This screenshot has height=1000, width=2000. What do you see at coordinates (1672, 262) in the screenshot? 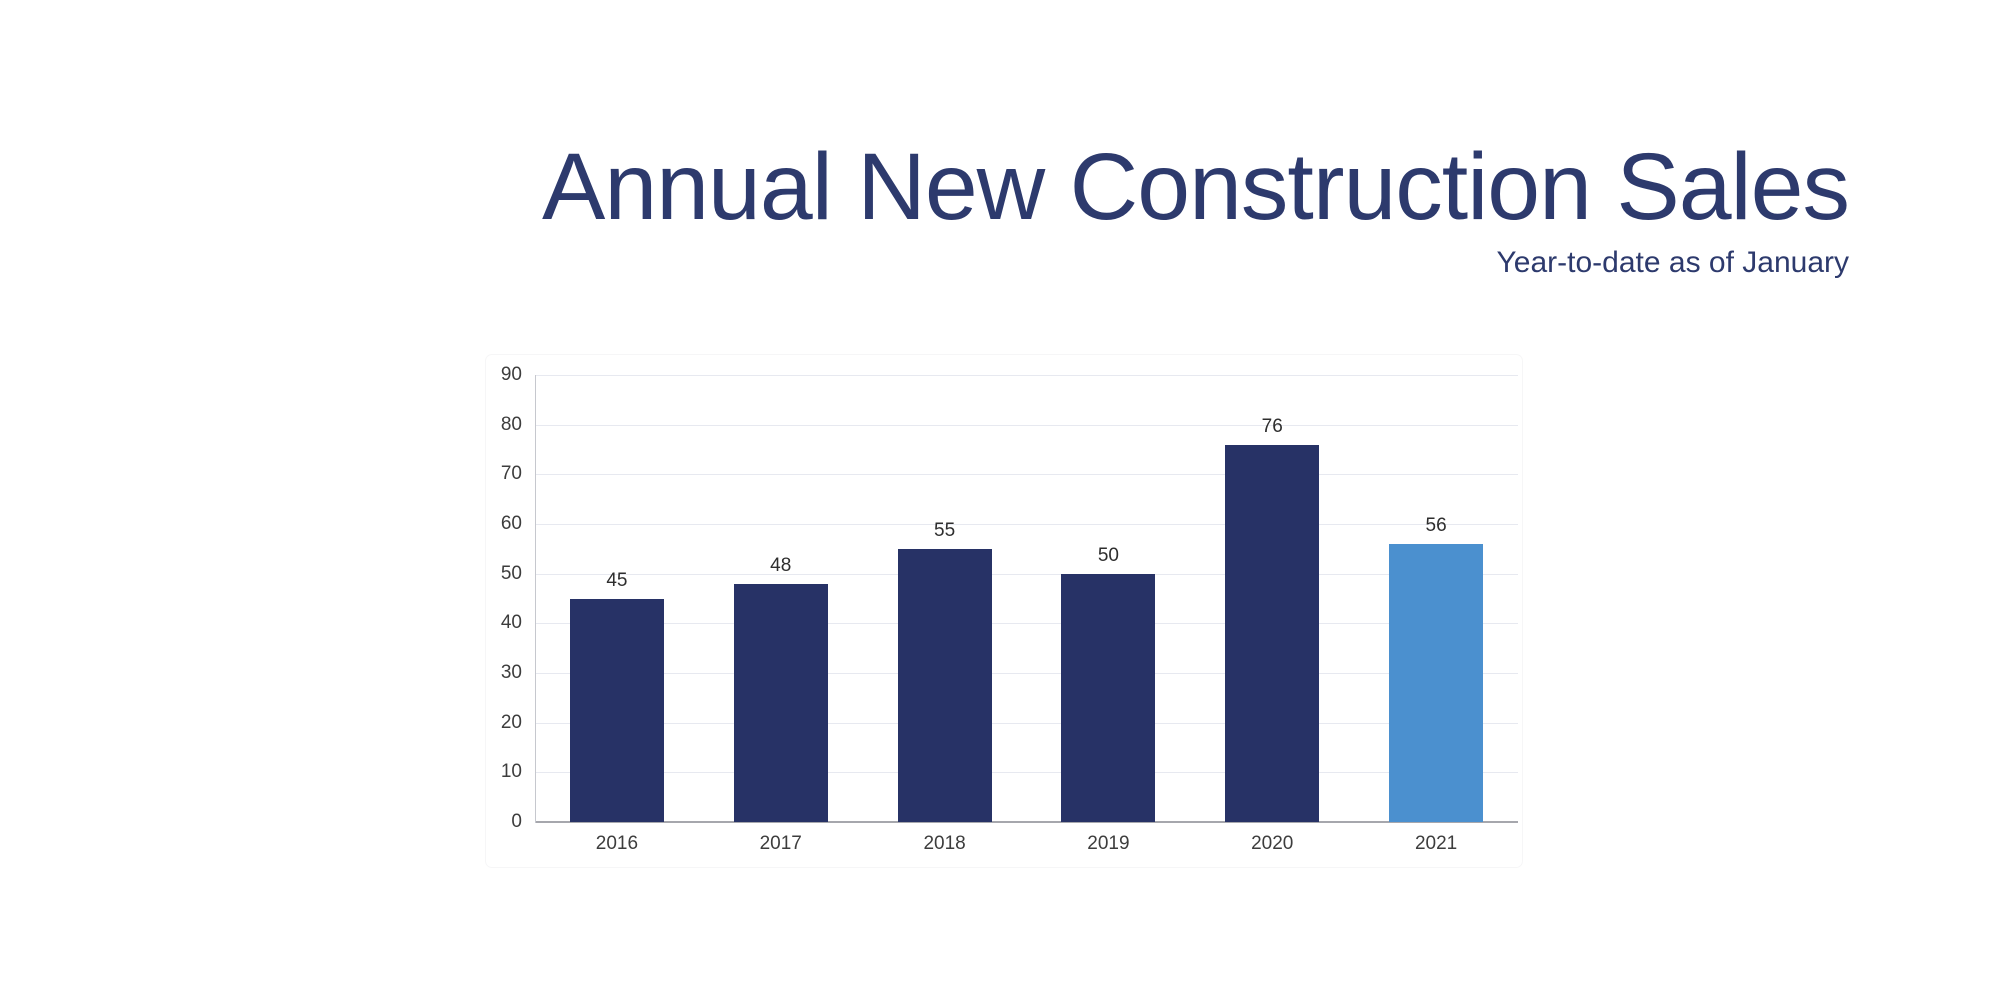
I see `chart-subtitle: Year-to-date as of January` at bounding box center [1672, 262].